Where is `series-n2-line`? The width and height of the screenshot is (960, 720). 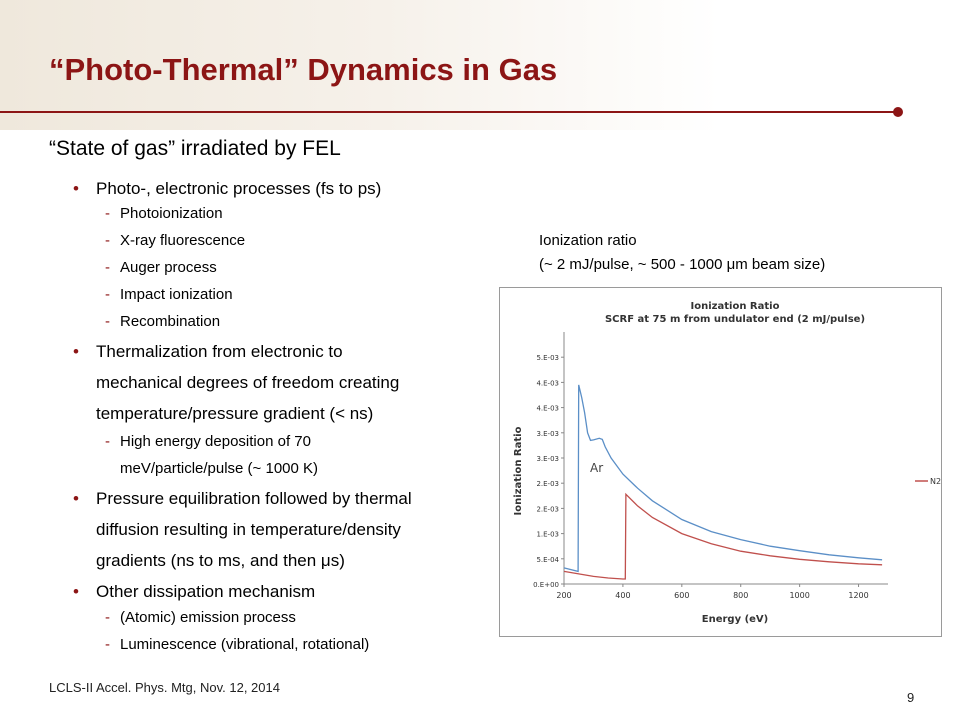 series-n2-line is located at coordinates (723, 536).